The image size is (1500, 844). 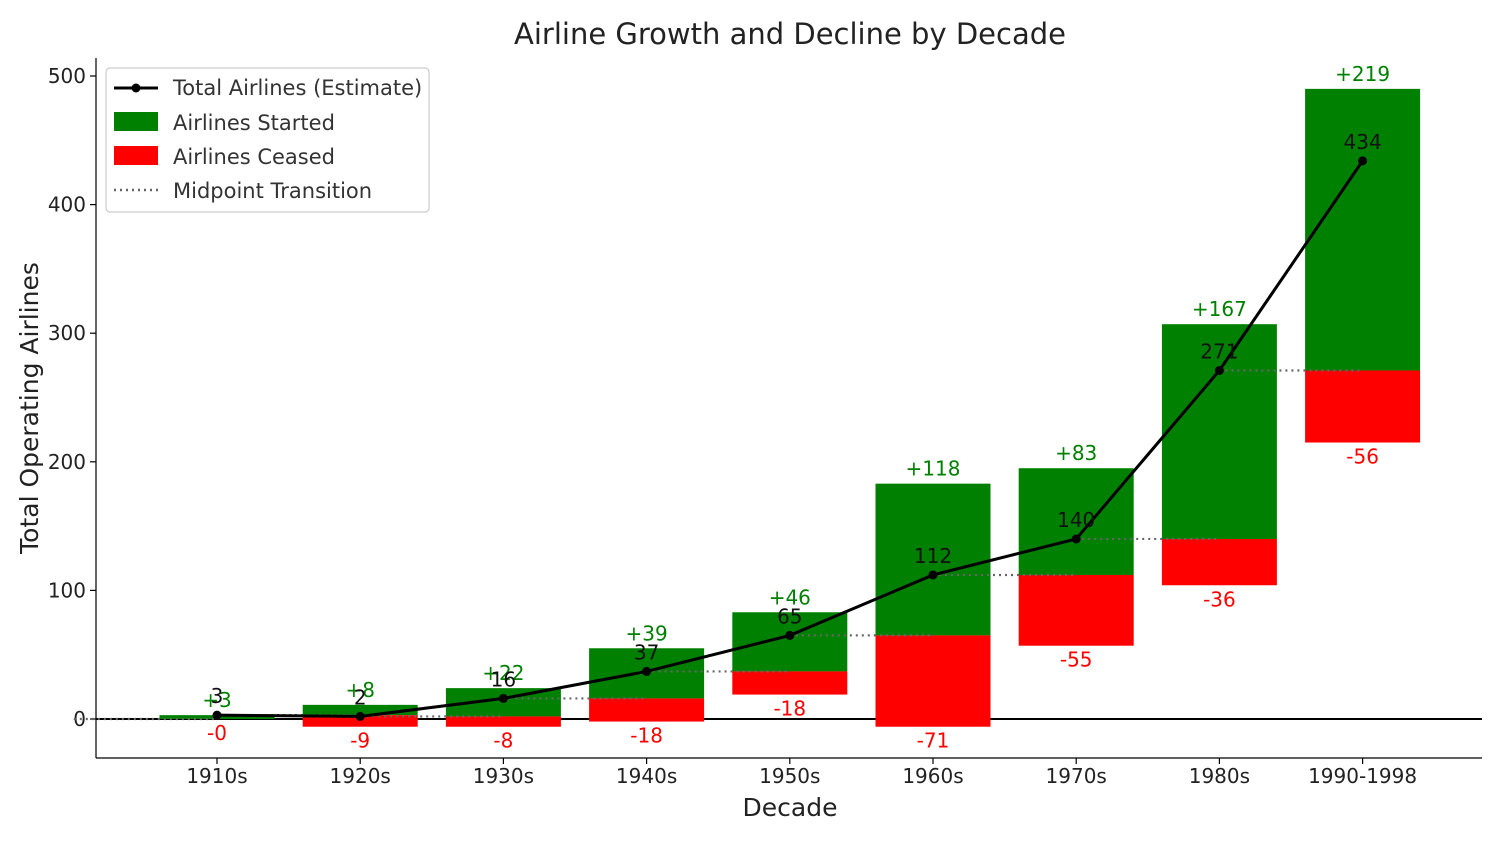 I want to click on ceased-value-label: -71, so click(x=933, y=741).